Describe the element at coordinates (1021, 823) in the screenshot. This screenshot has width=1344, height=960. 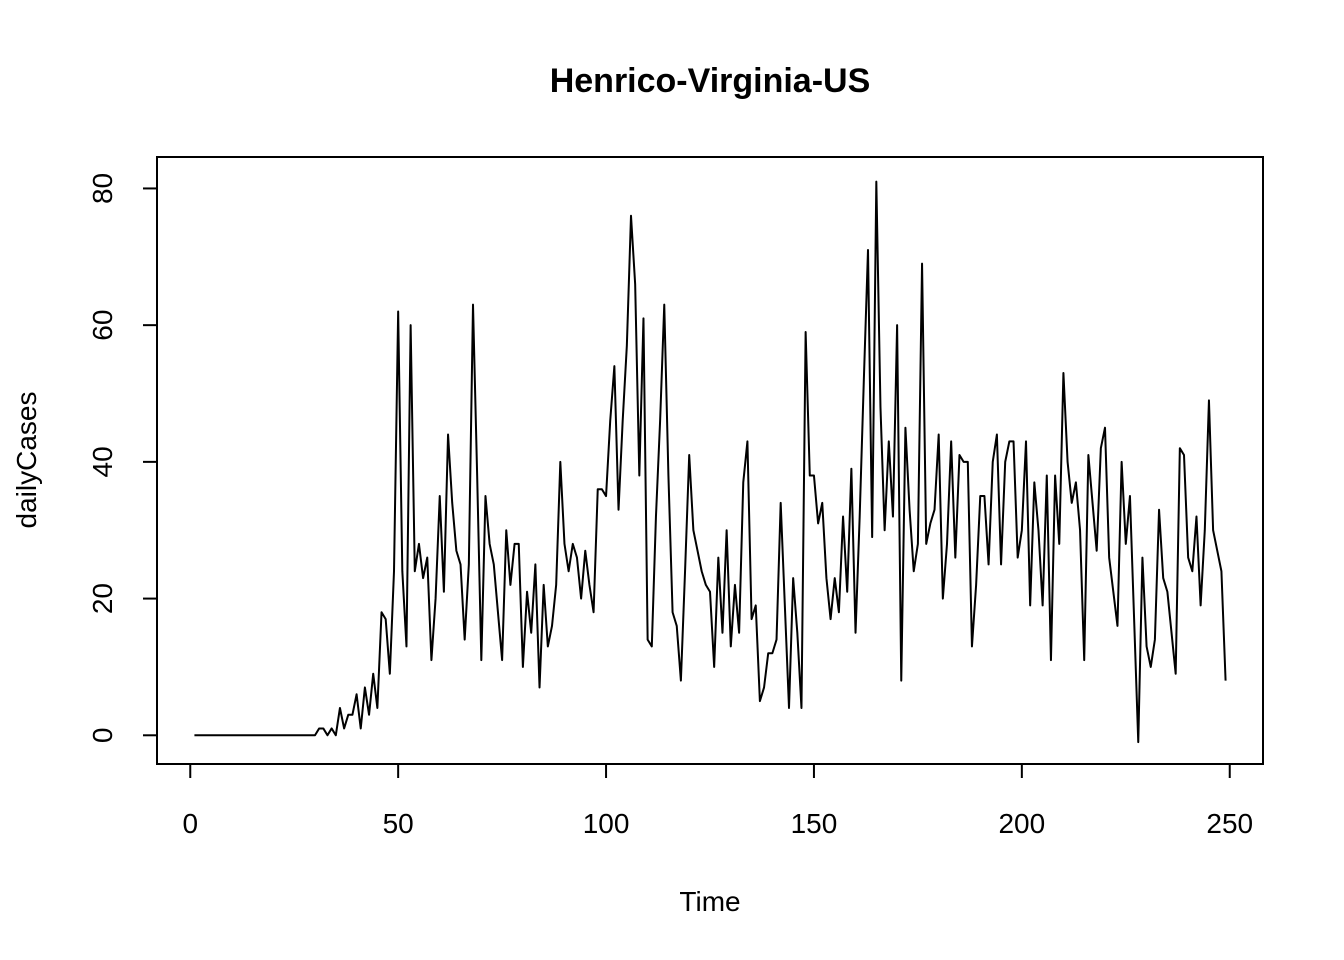
I see `x-tick-label: 200` at that location.